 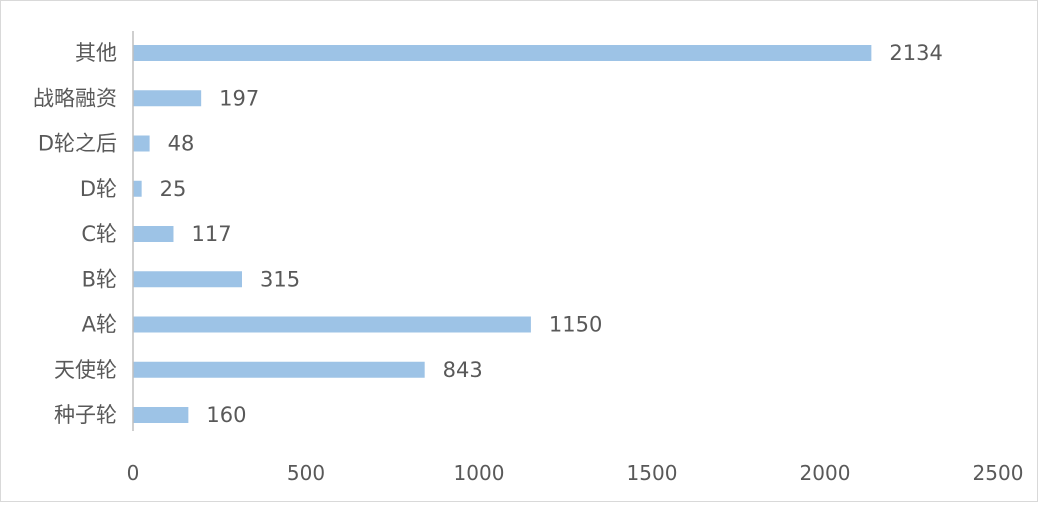 I want to click on category-label: B轮, so click(x=99, y=279).